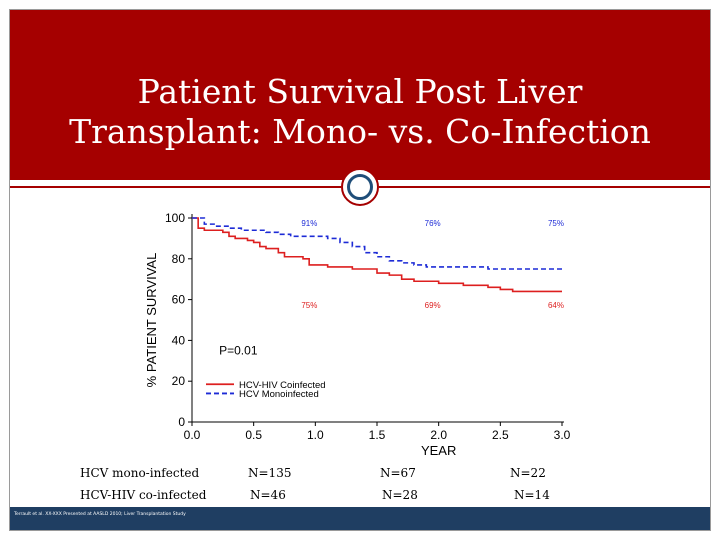  What do you see at coordinates (143, 495) in the screenshot?
I see `at-risk-row-co-label: HCV-HIV co-infected` at bounding box center [143, 495].